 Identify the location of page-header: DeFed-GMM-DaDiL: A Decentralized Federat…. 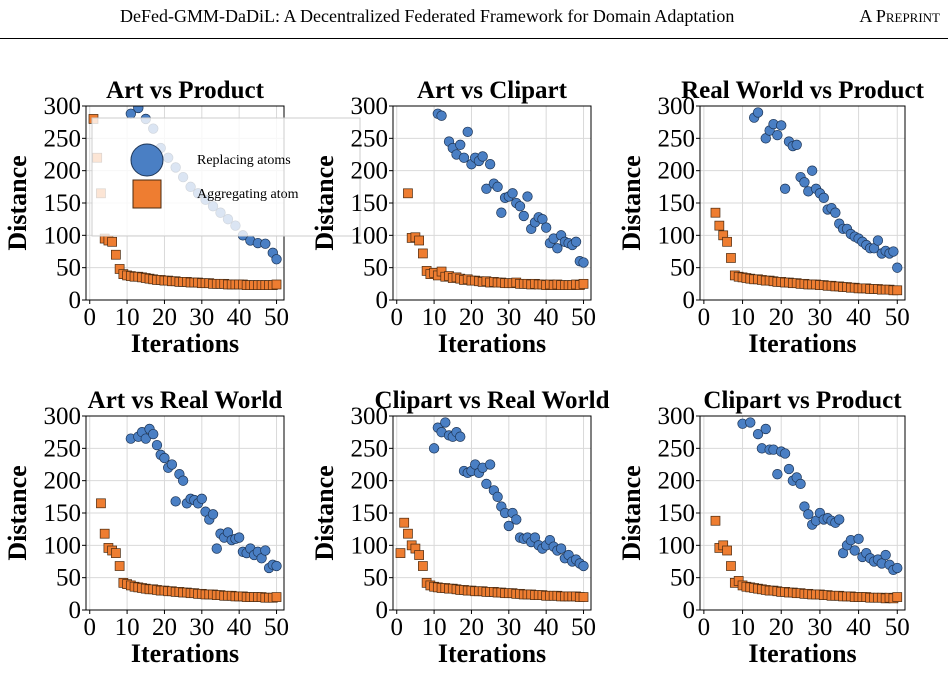
(474, 20).